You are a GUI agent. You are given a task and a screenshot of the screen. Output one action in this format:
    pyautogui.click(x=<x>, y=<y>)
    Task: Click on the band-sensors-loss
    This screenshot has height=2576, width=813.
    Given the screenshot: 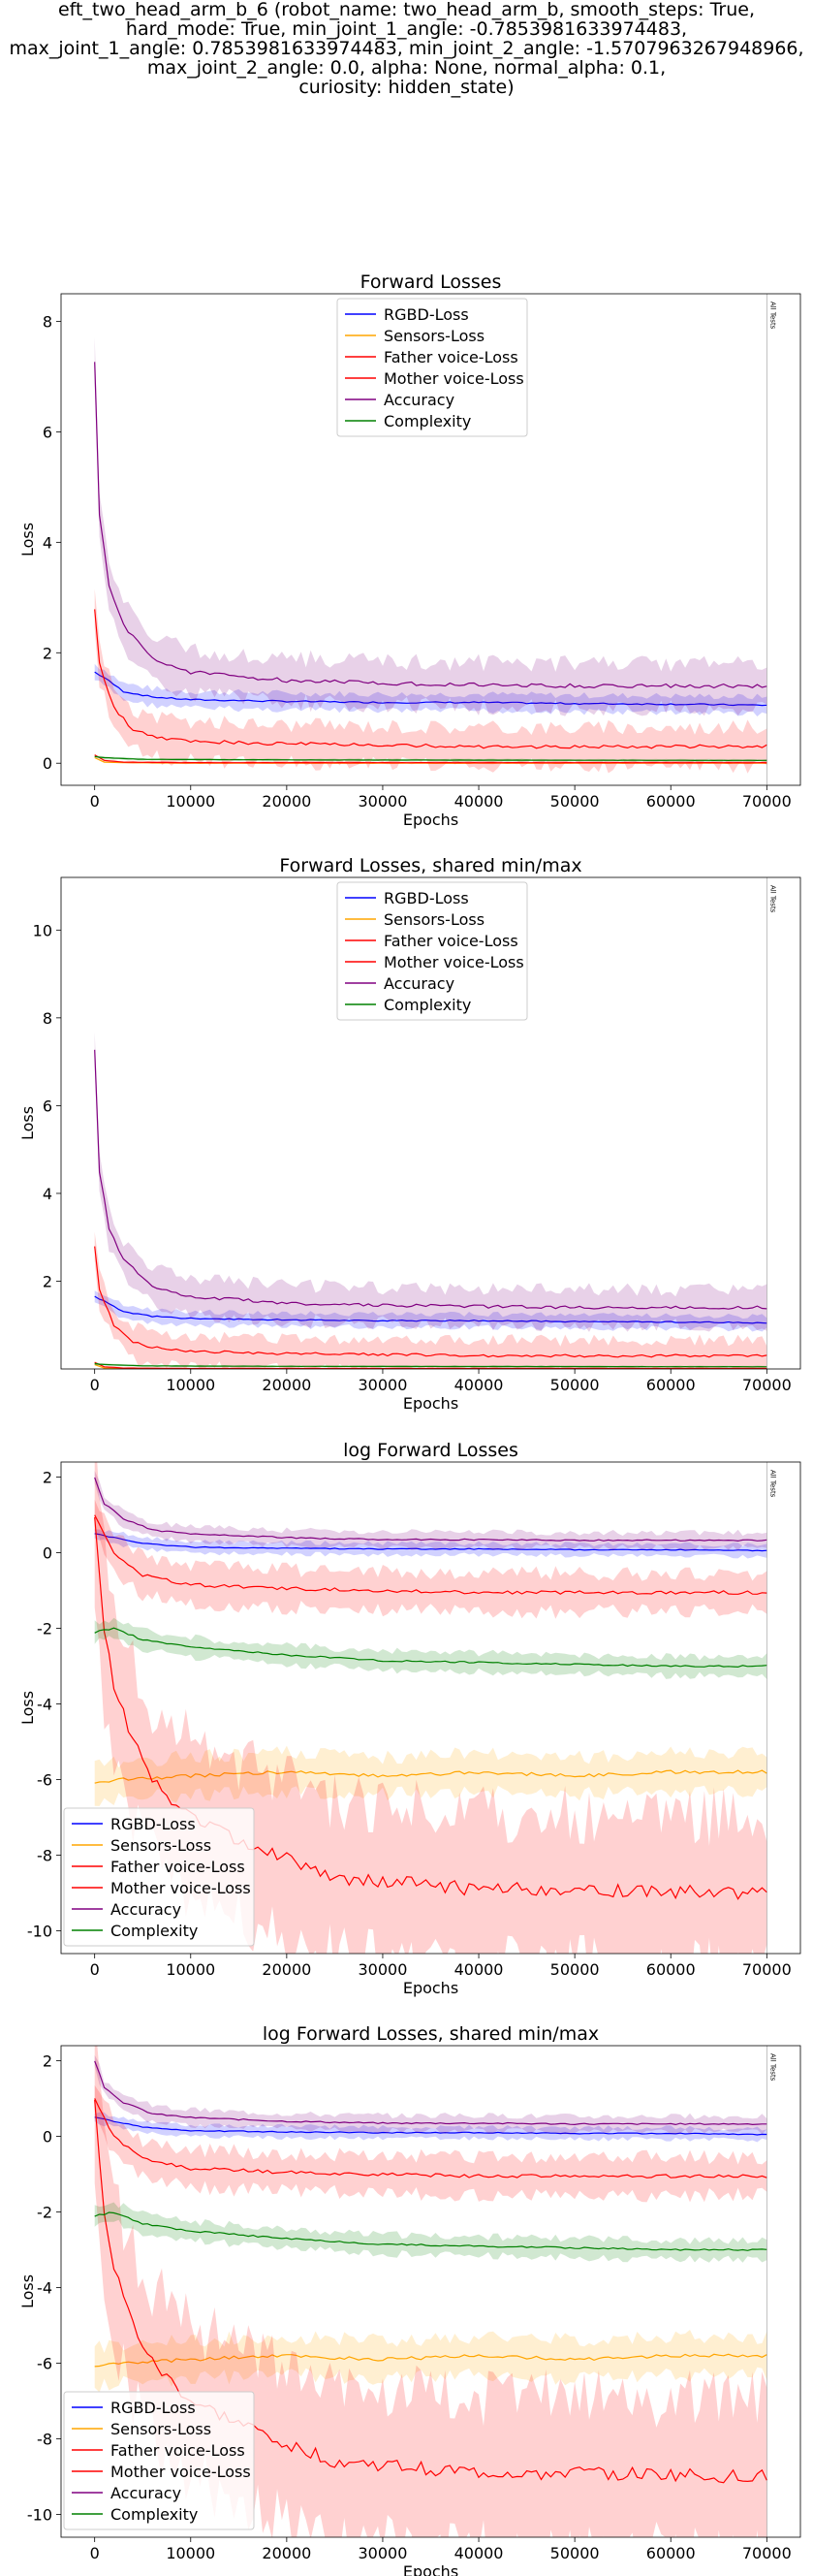 What is the action you would take?
    pyautogui.click(x=430, y=1775)
    